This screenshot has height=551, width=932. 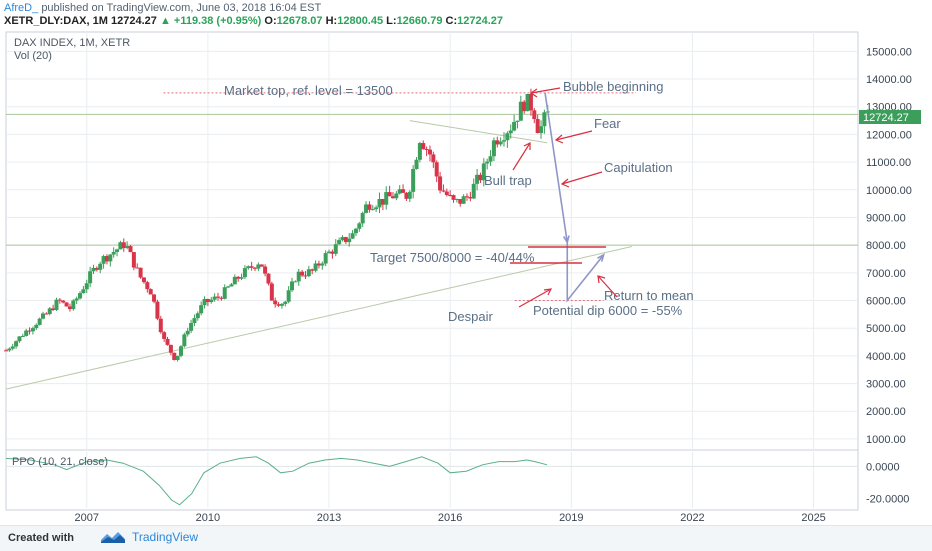 I want to click on last-price-badge: 12724.27, so click(x=890, y=117).